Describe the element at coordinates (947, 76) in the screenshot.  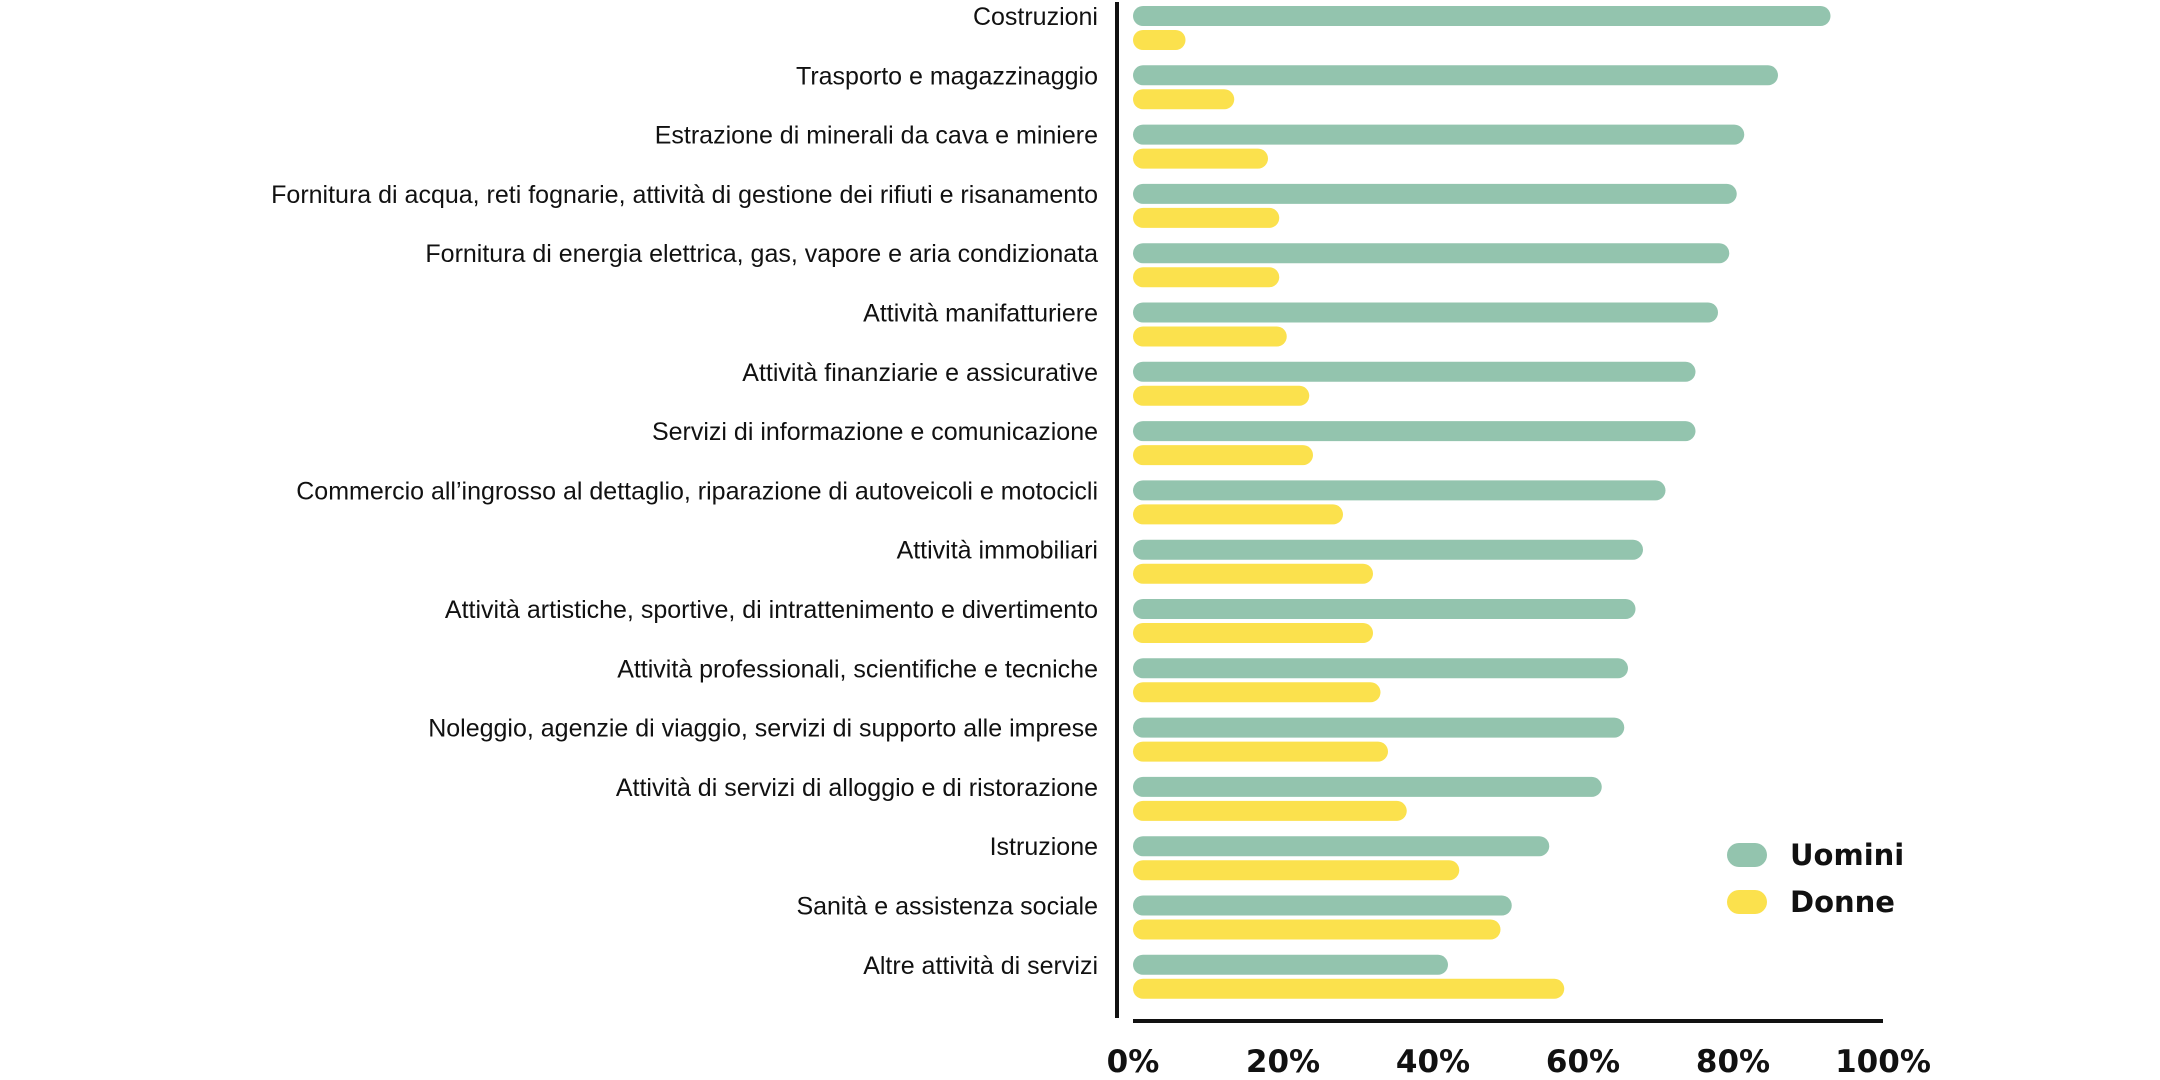
I see `category-label: Trasporto e magazzinaggio` at that location.